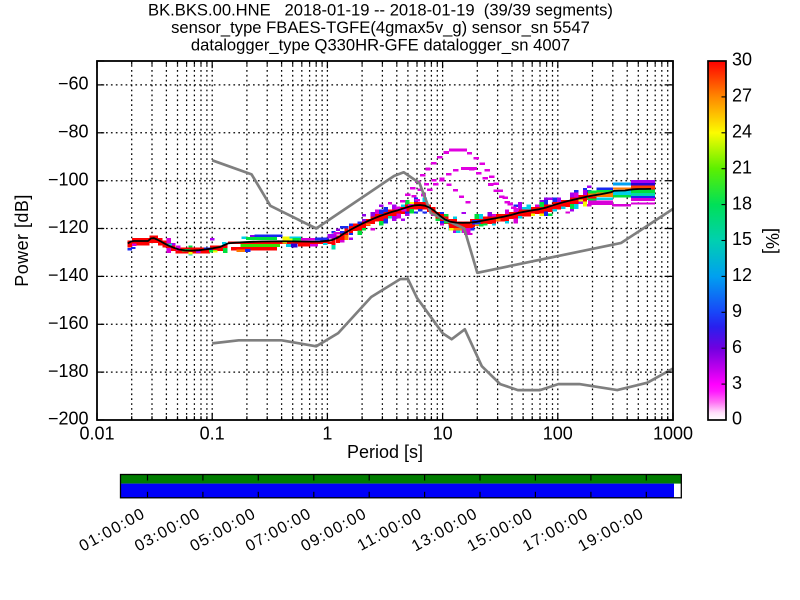 This screenshot has height=600, width=800. What do you see at coordinates (212, 434) in the screenshot?
I see `svg-text: 0.1` at bounding box center [212, 434].